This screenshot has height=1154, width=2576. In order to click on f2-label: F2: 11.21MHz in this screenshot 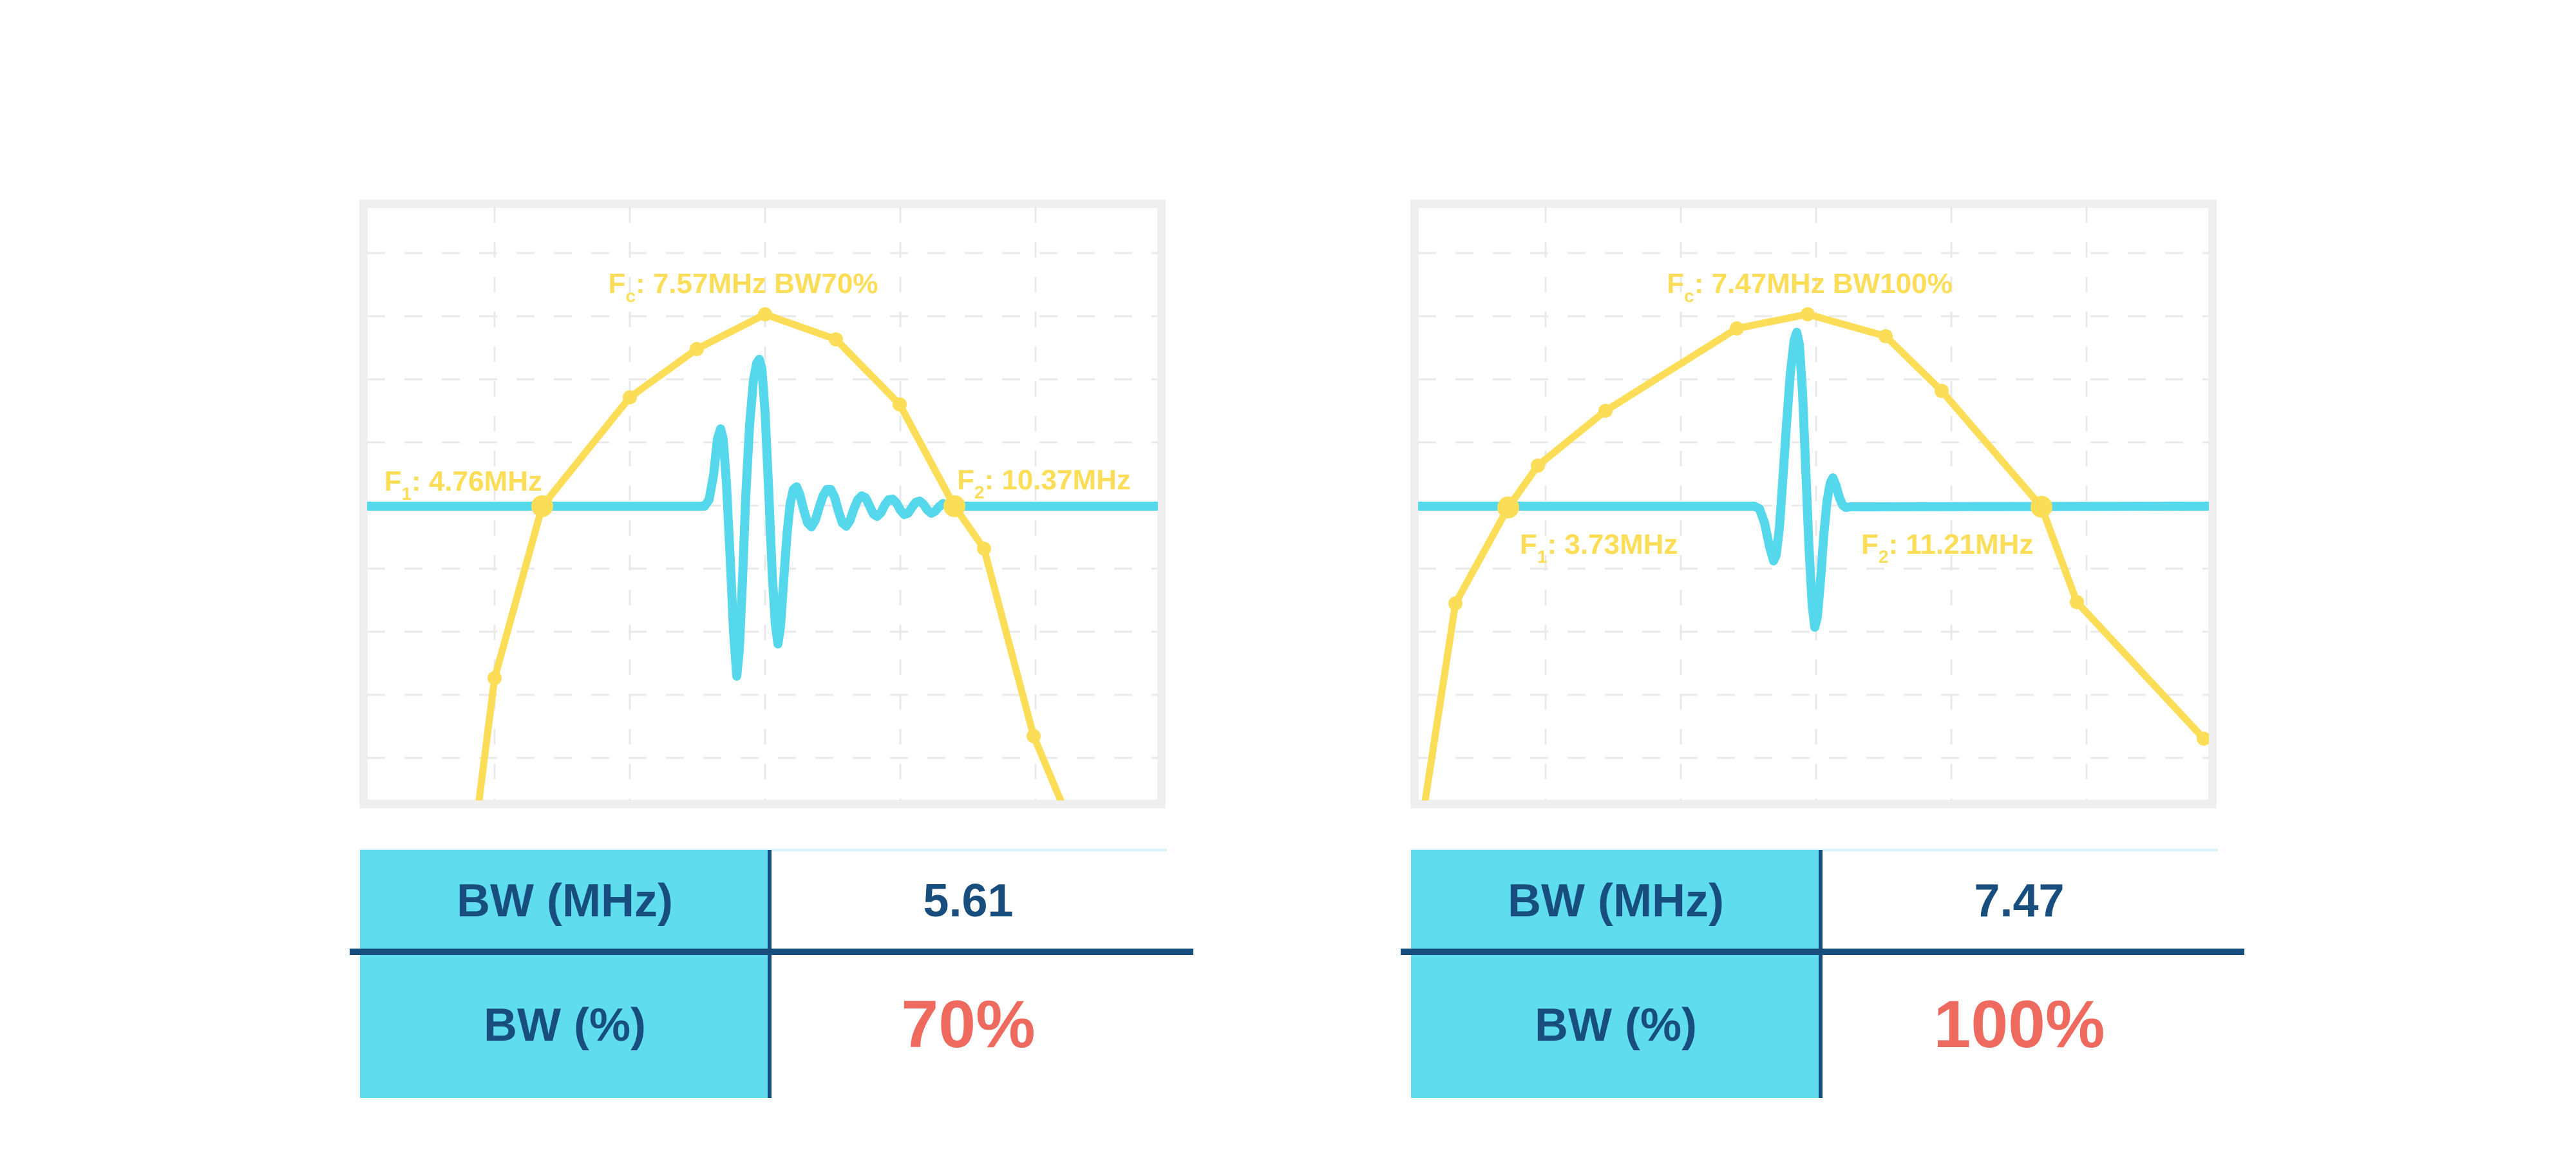, I will do `click(1947, 548)`.